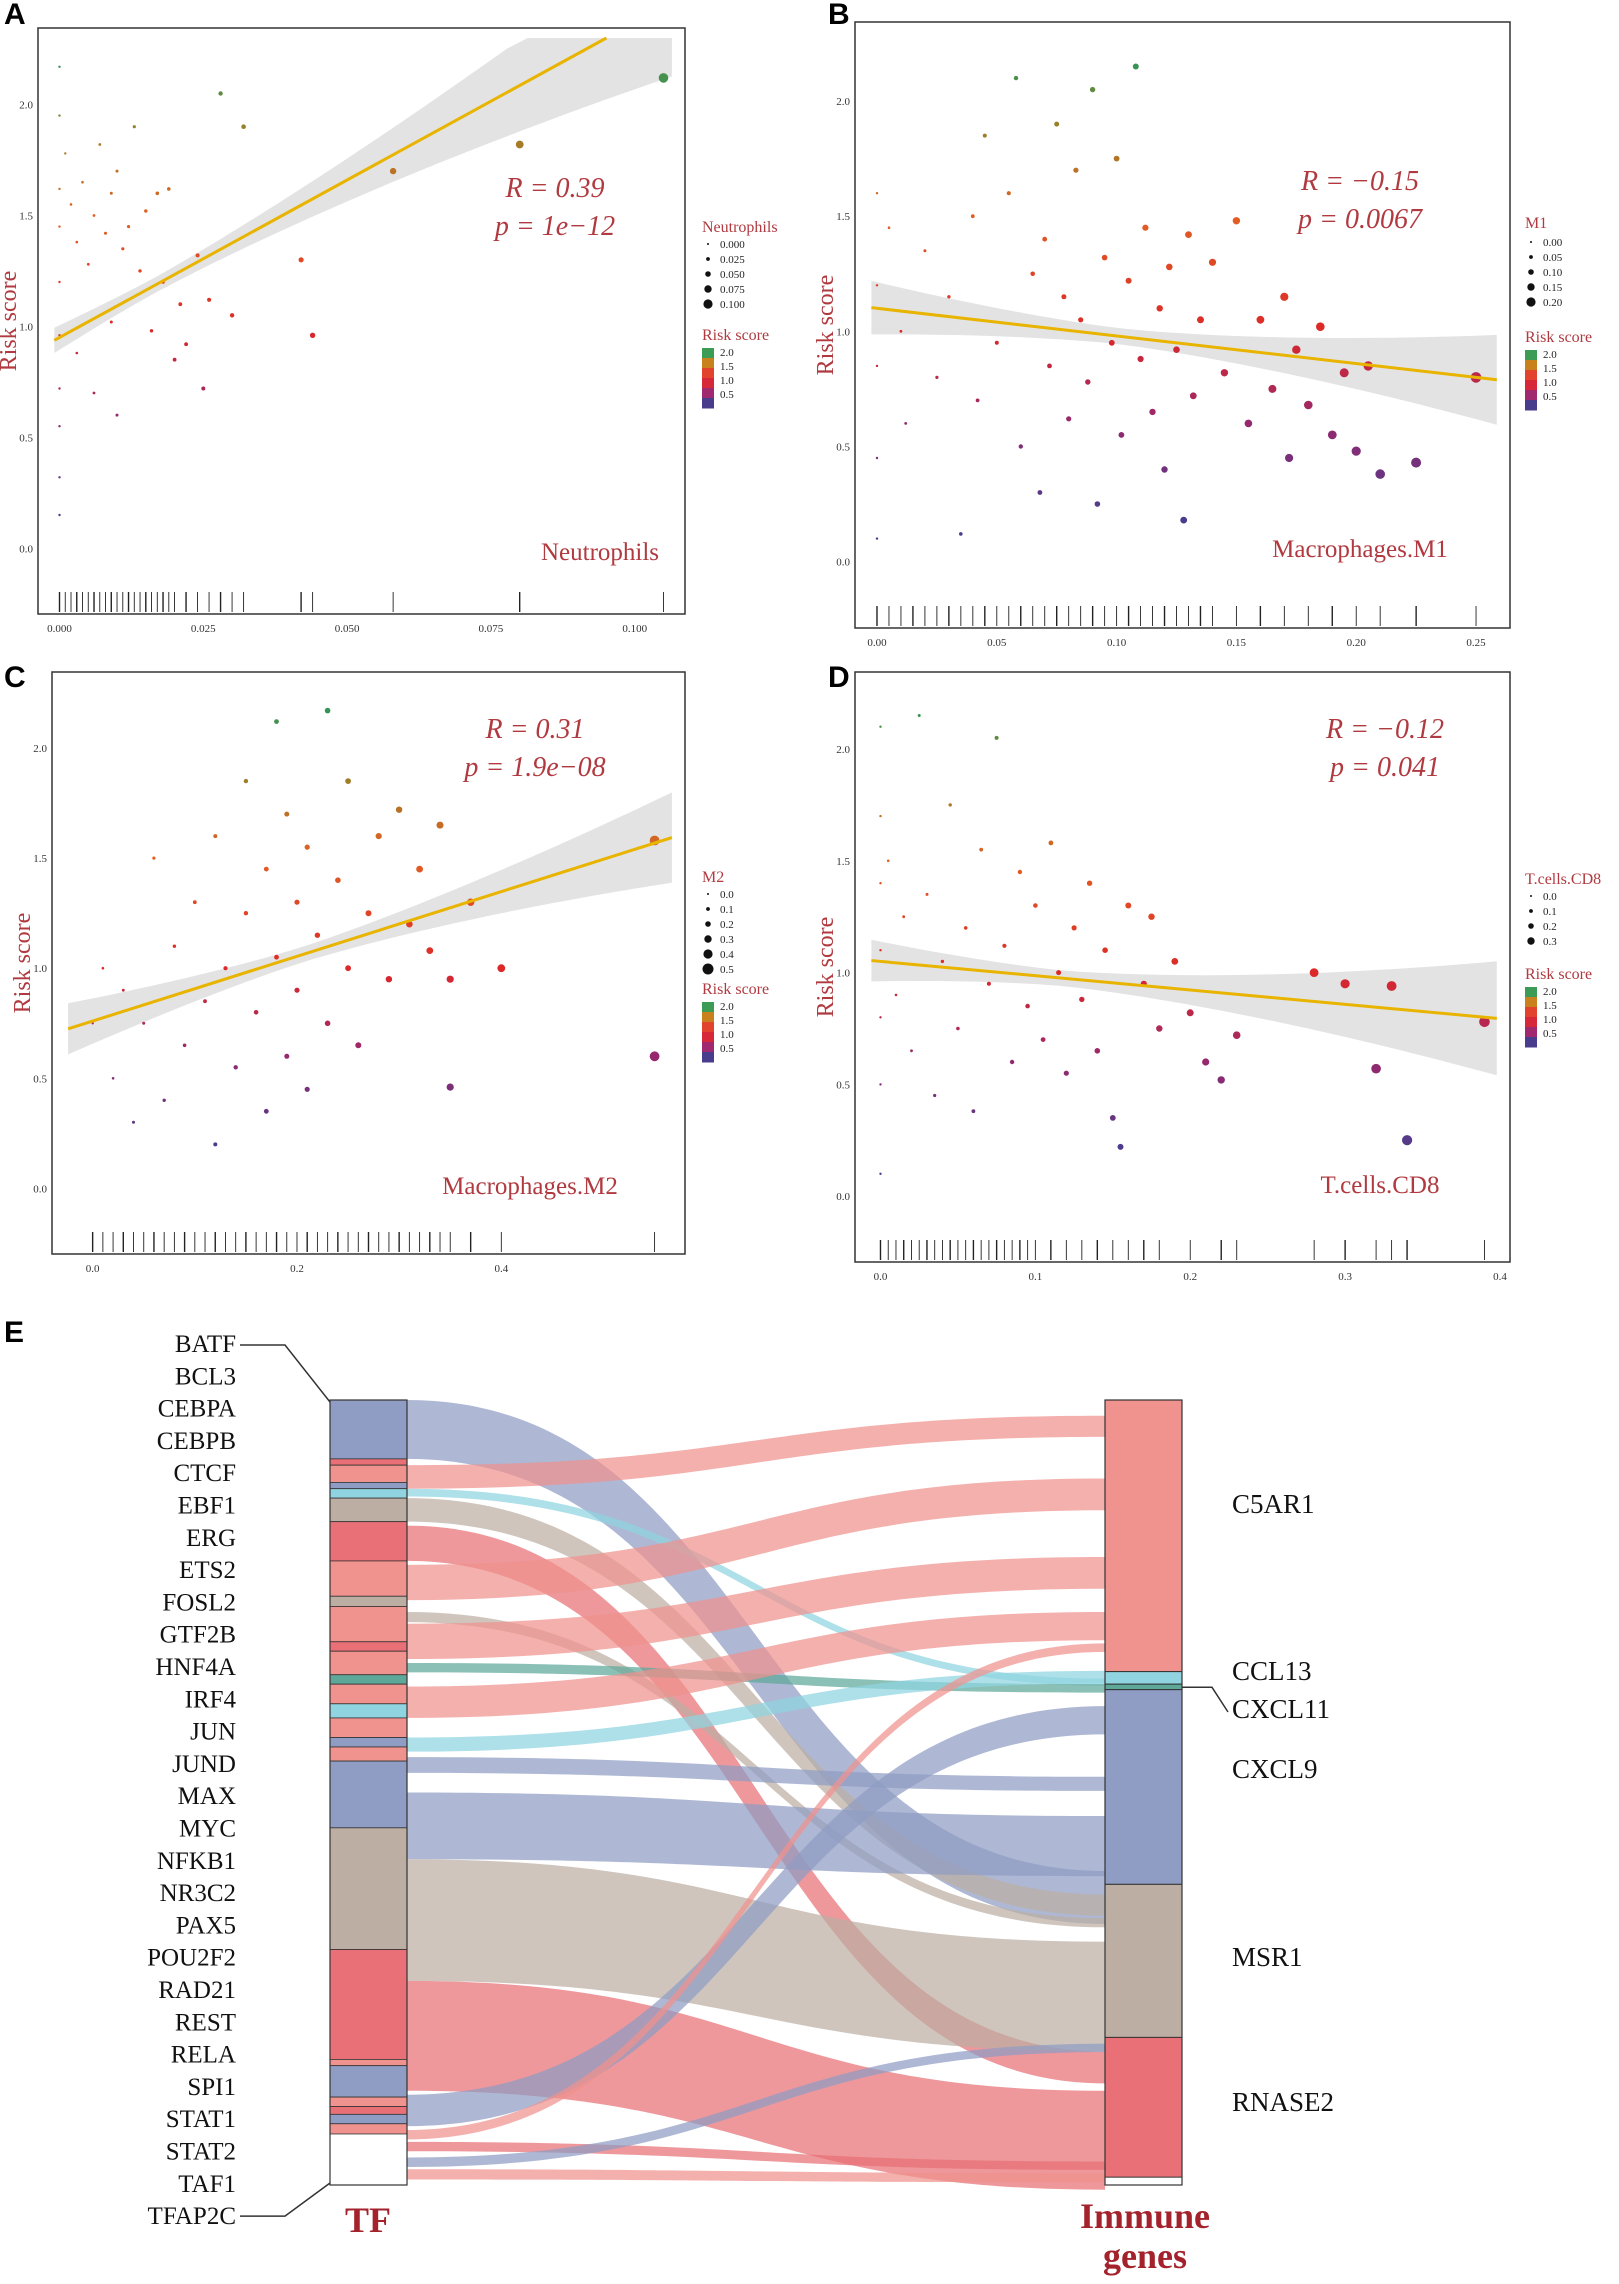  What do you see at coordinates (1143, 1687) in the screenshot?
I see `gene-bar-segment-cxcl11` at bounding box center [1143, 1687].